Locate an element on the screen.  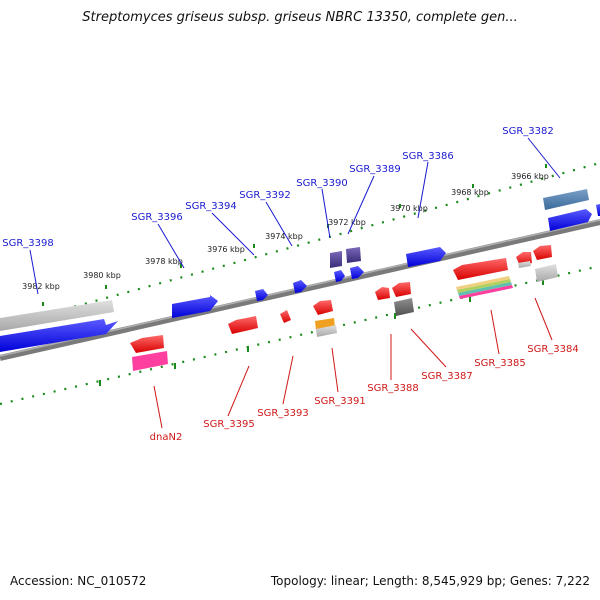
gene-label-bottom: SGR_3384 is located at coordinates (553, 349).